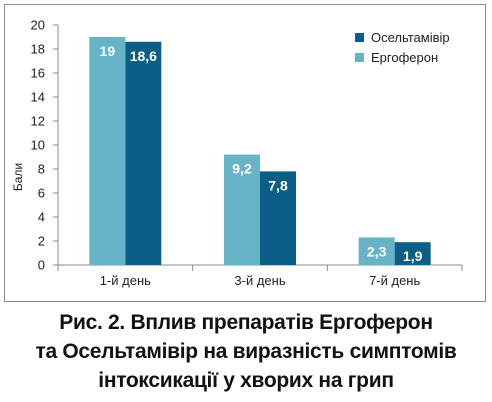 This screenshot has height=402, width=492. Describe the element at coordinates (18, 177) in the screenshot. I see `y-axis-title: Бали` at that location.